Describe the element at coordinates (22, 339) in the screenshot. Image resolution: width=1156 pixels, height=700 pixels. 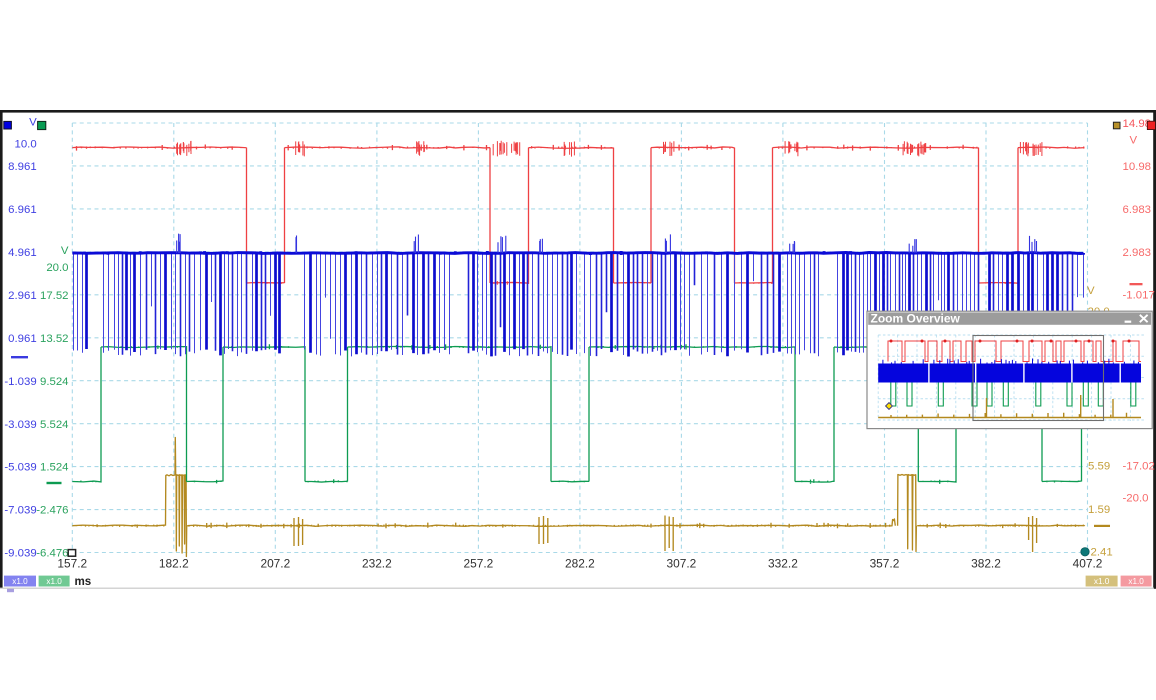
I see `svg-text: 0.961` at that location.